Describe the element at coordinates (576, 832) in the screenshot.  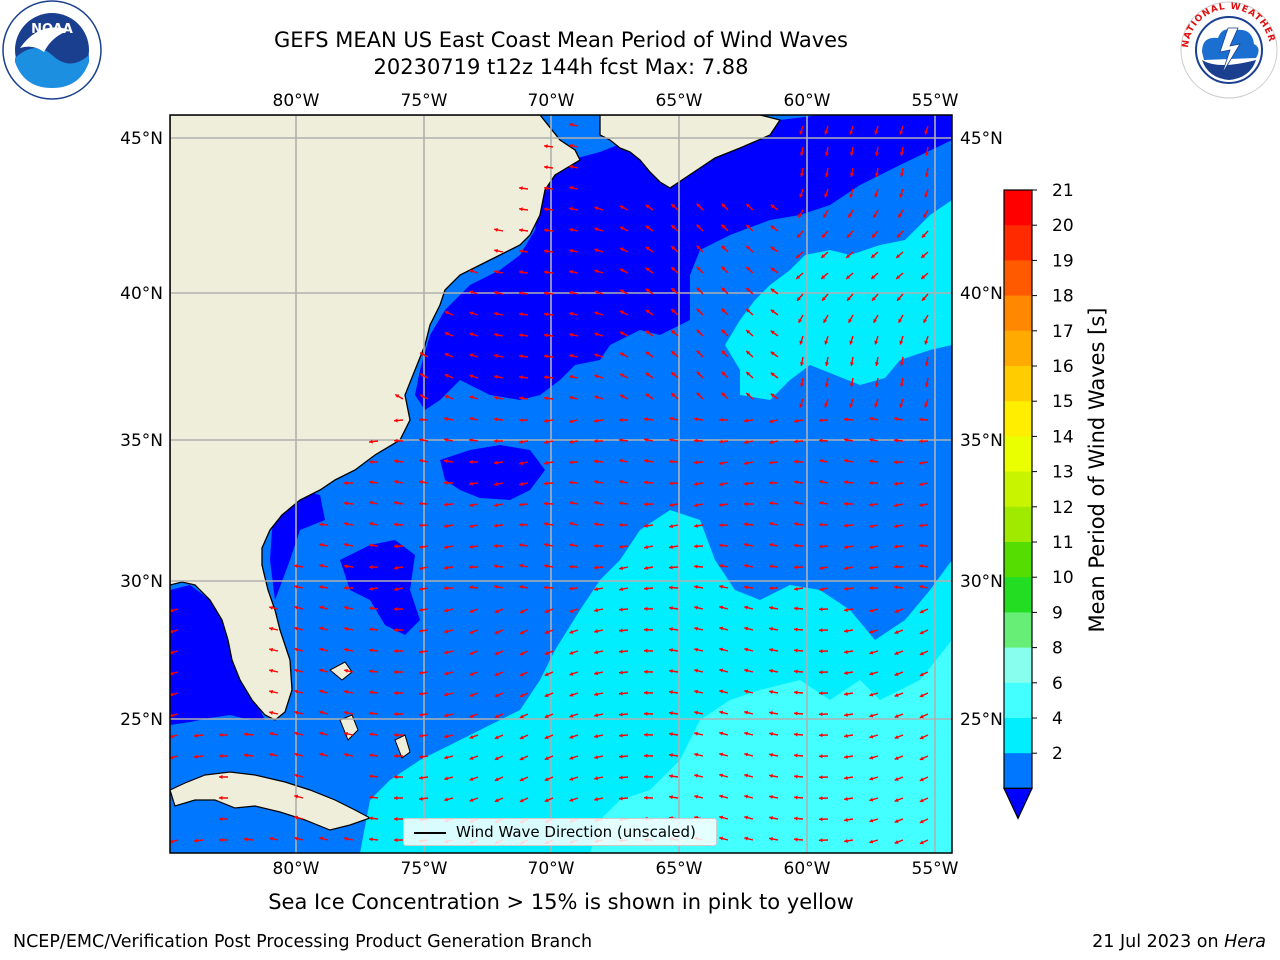
I see `legend-label: Wind Wave Direction (unscaled)` at that location.